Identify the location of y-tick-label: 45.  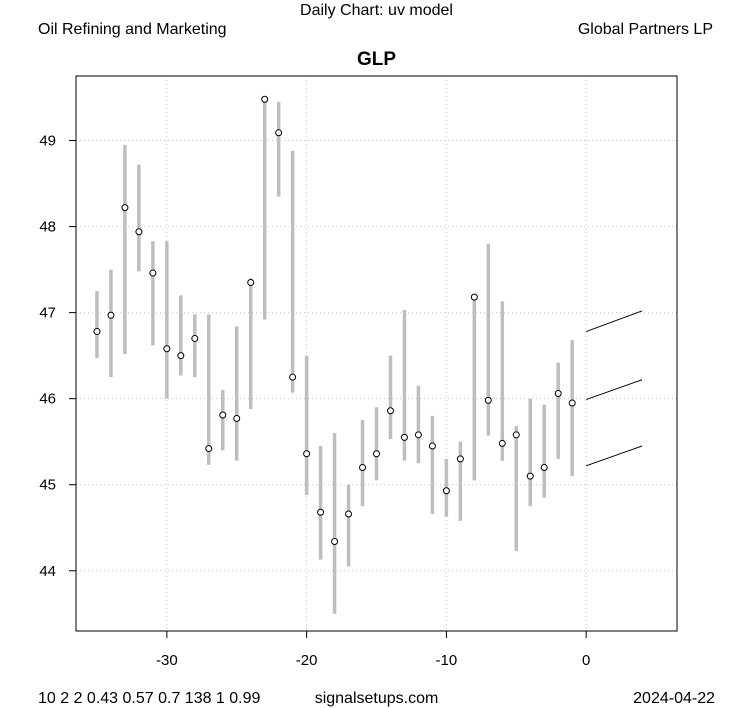
(47, 485).